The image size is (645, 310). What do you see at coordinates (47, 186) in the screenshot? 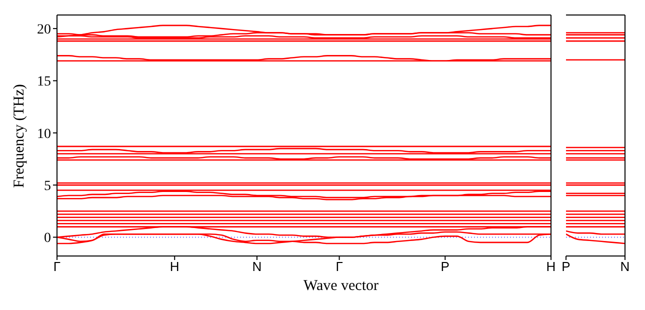
I see `y-tick-label: 5` at bounding box center [47, 186].